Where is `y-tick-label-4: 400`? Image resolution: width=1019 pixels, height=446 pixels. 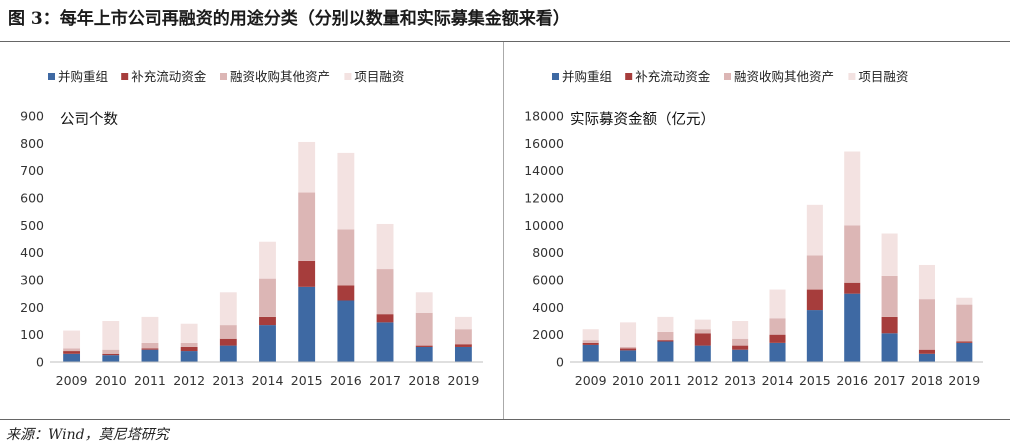
y-tick-label-4: 400 is located at coordinates (32, 252).